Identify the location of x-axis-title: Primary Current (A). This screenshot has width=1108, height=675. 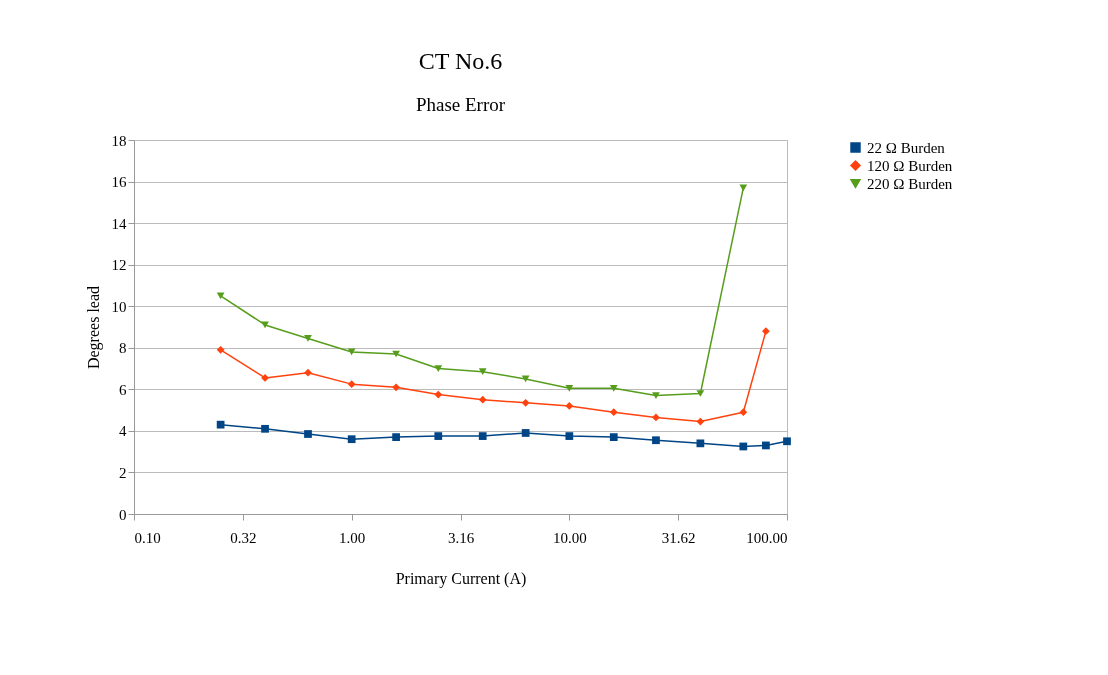
(461, 578).